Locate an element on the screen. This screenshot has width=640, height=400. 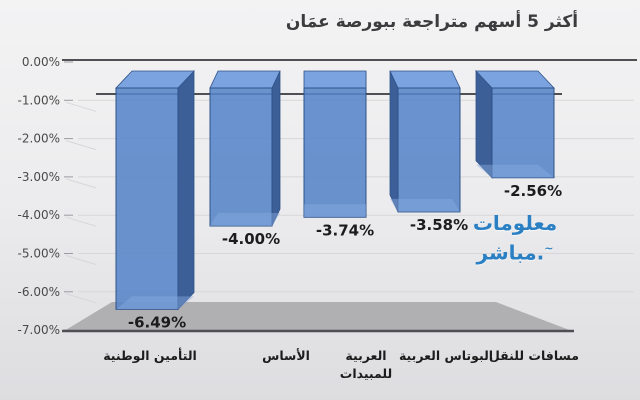
value-label: -6.49% is located at coordinates (157, 322).